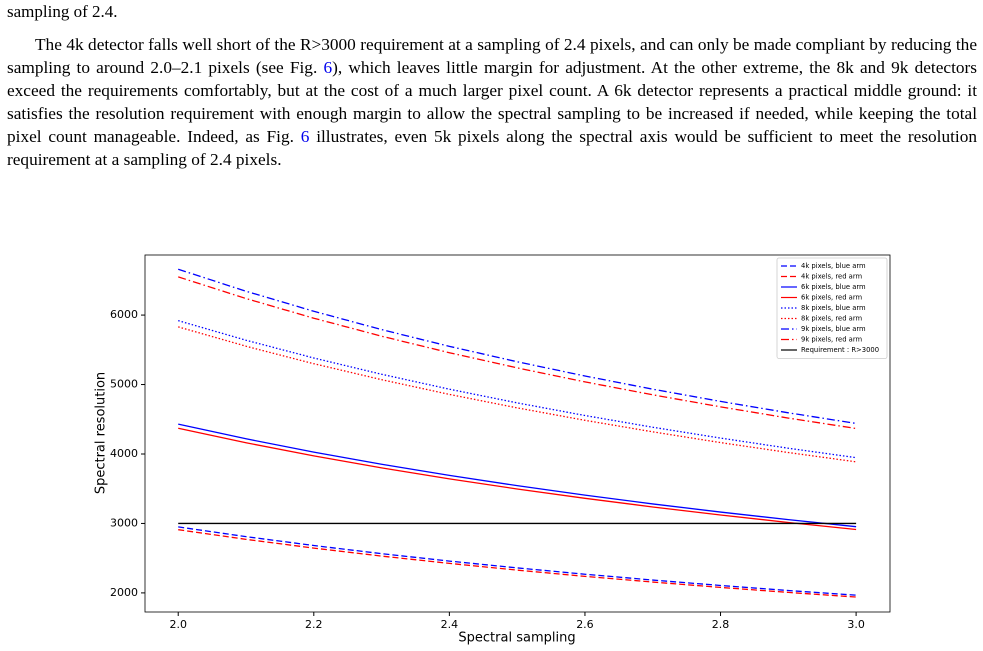 The height and width of the screenshot is (651, 983). I want to click on legend-label: 9k pixels, red arm, so click(832, 340).